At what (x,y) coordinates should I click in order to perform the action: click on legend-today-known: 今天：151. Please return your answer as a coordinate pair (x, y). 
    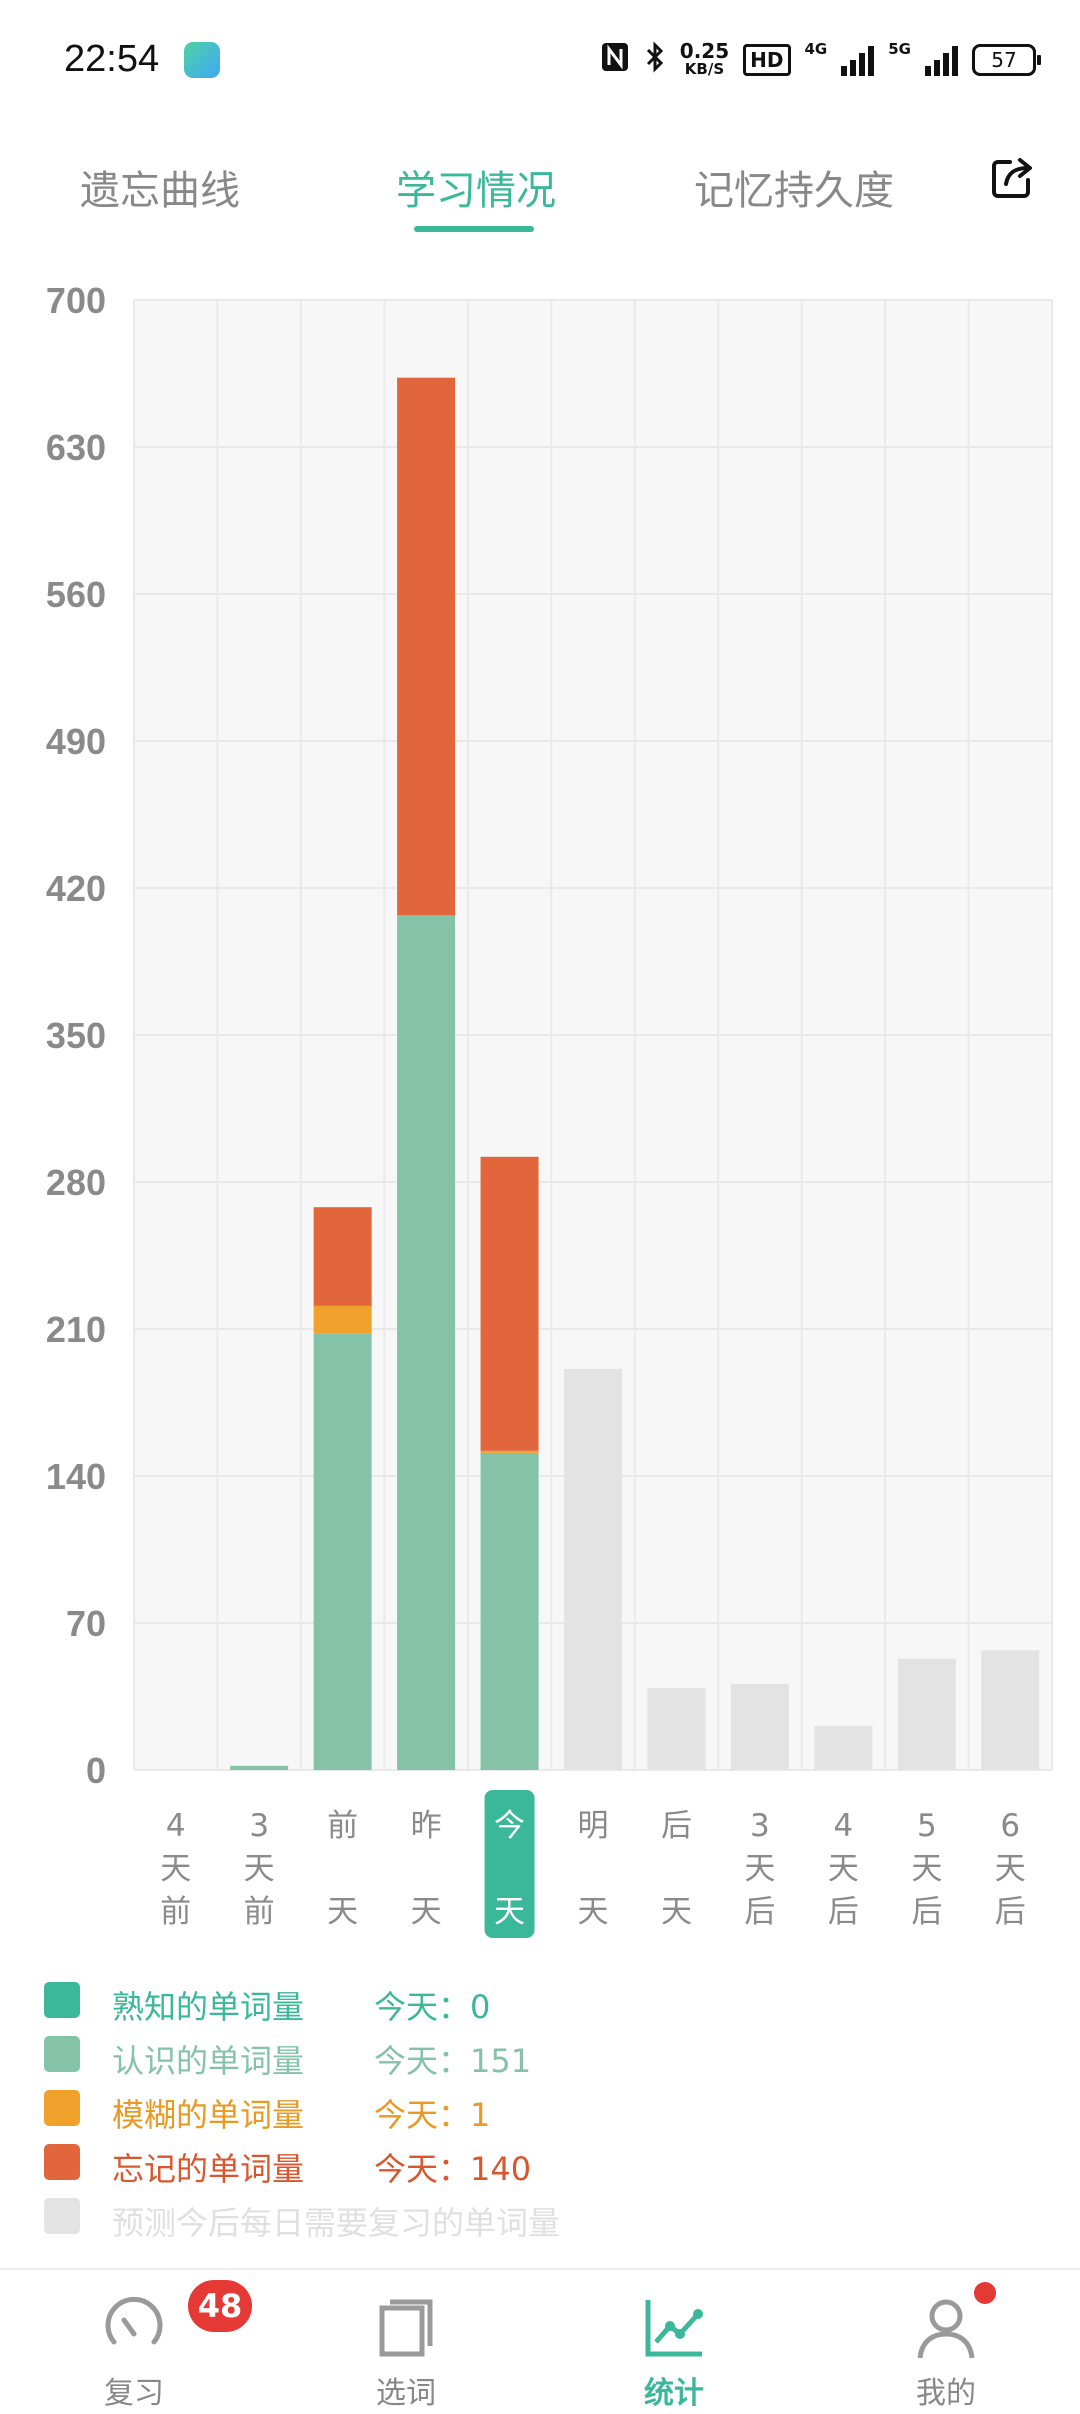
    Looking at the image, I should click on (453, 2061).